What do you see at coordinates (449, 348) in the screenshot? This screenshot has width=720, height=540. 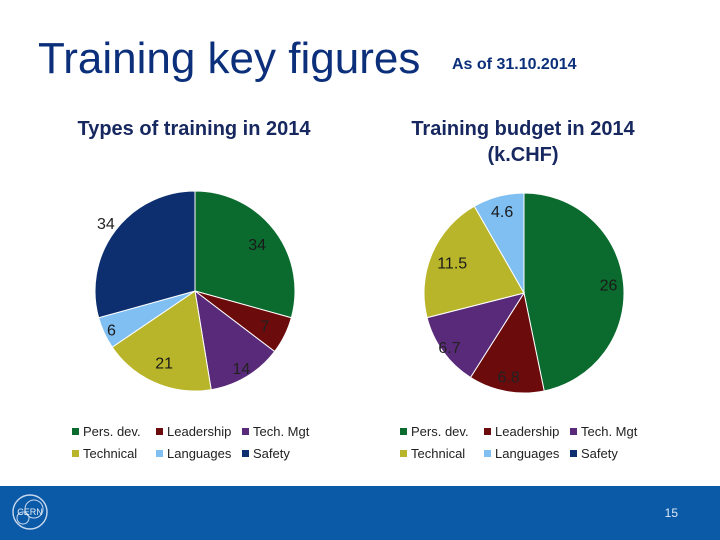 I see `budget-label-tech-mgt: 6.7` at bounding box center [449, 348].